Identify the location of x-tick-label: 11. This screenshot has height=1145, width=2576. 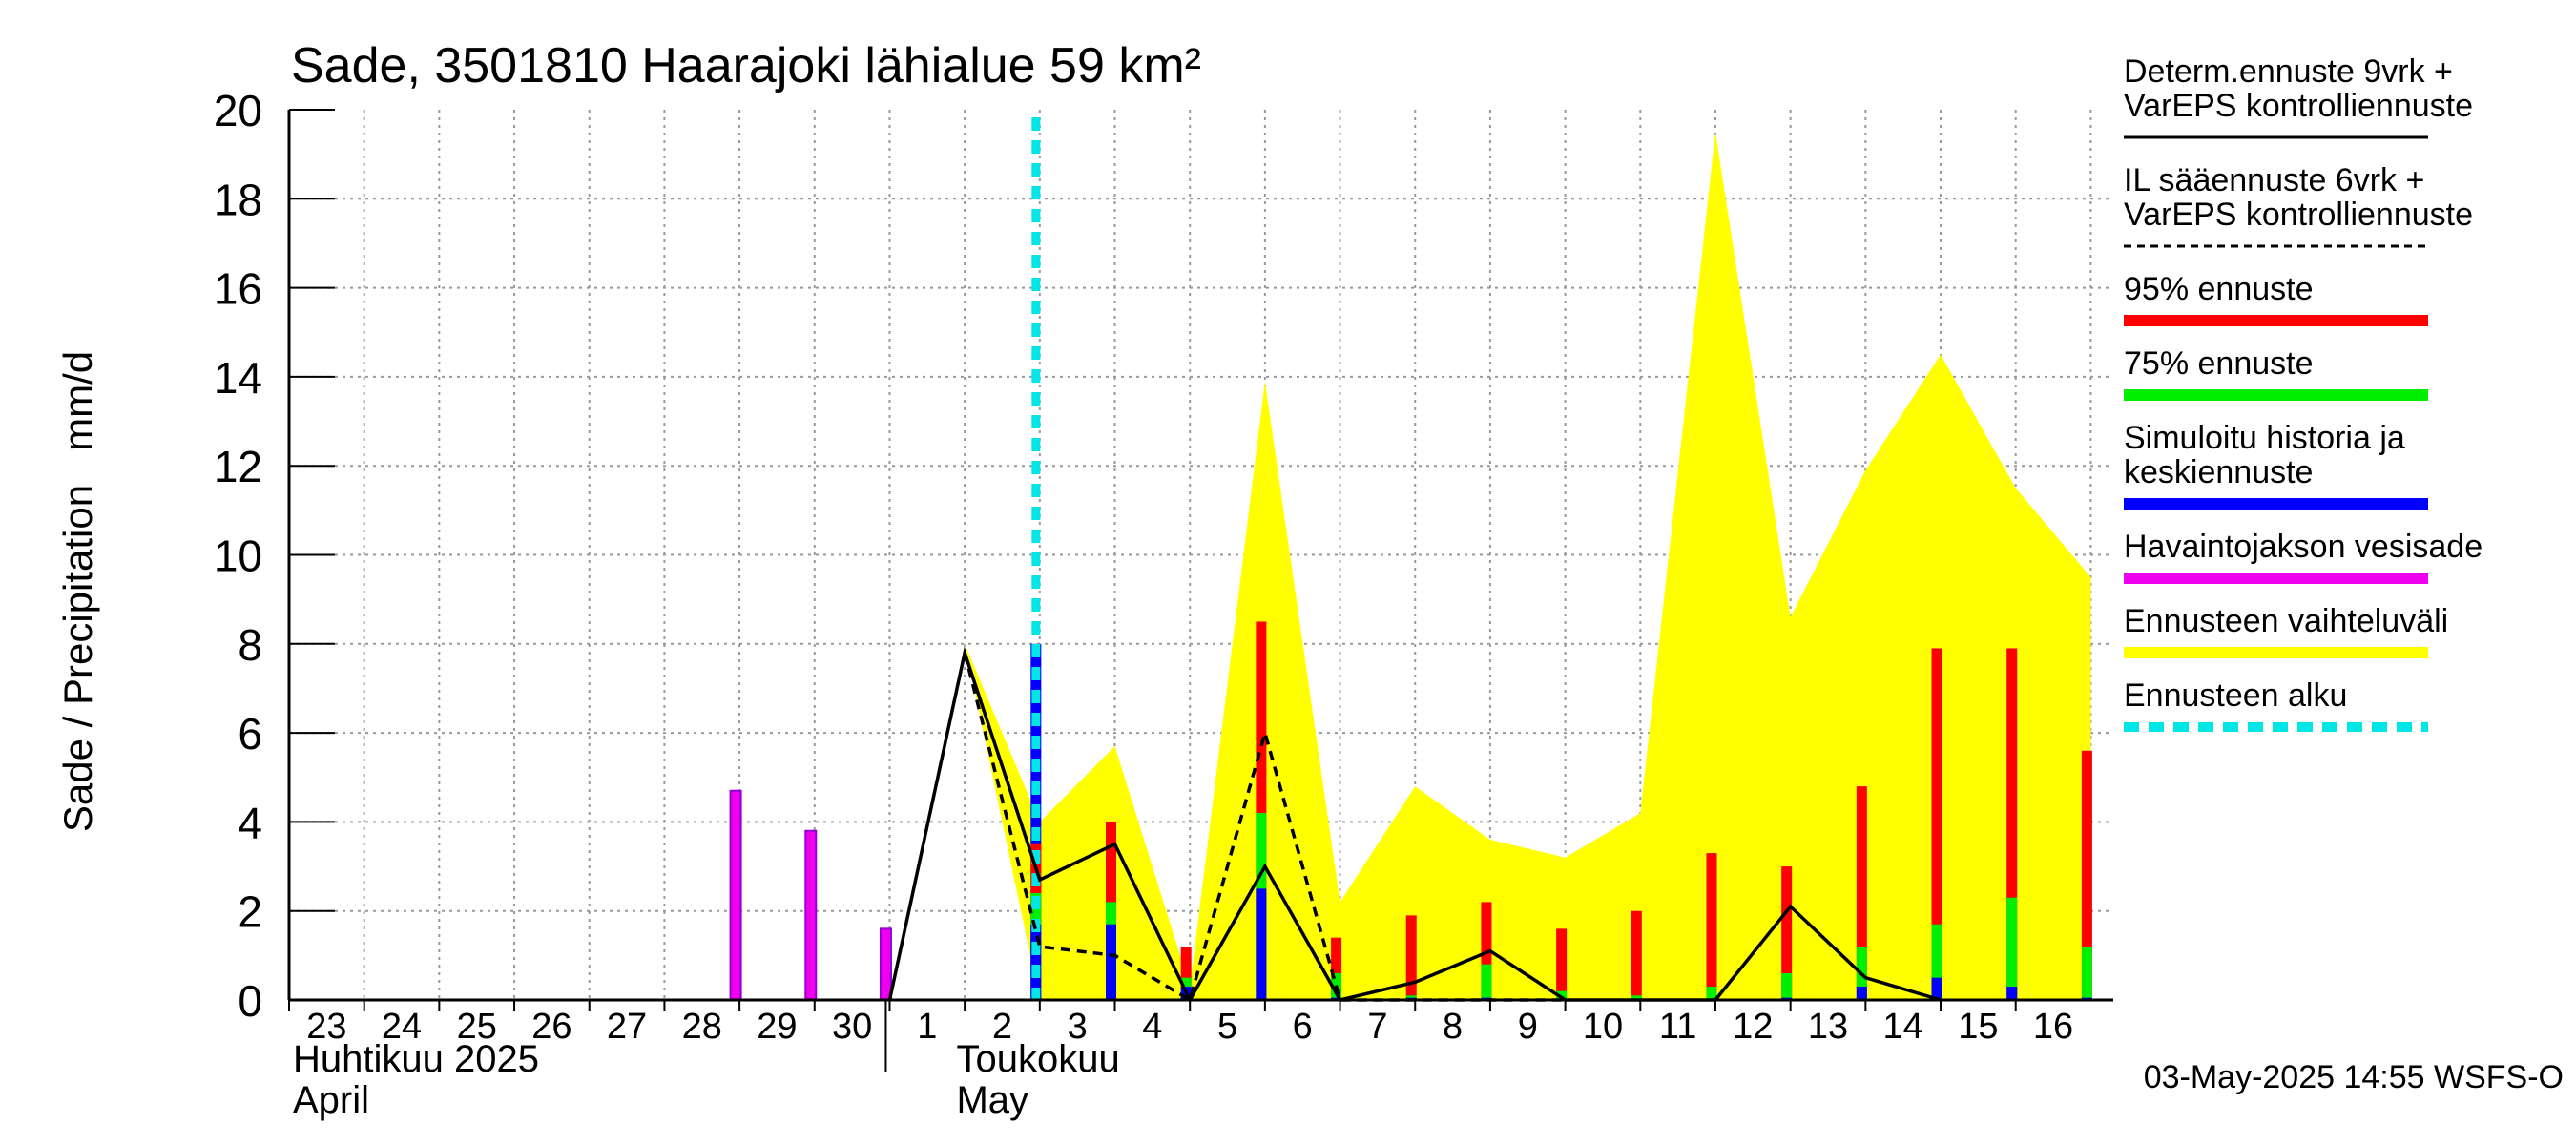
(1677, 1027).